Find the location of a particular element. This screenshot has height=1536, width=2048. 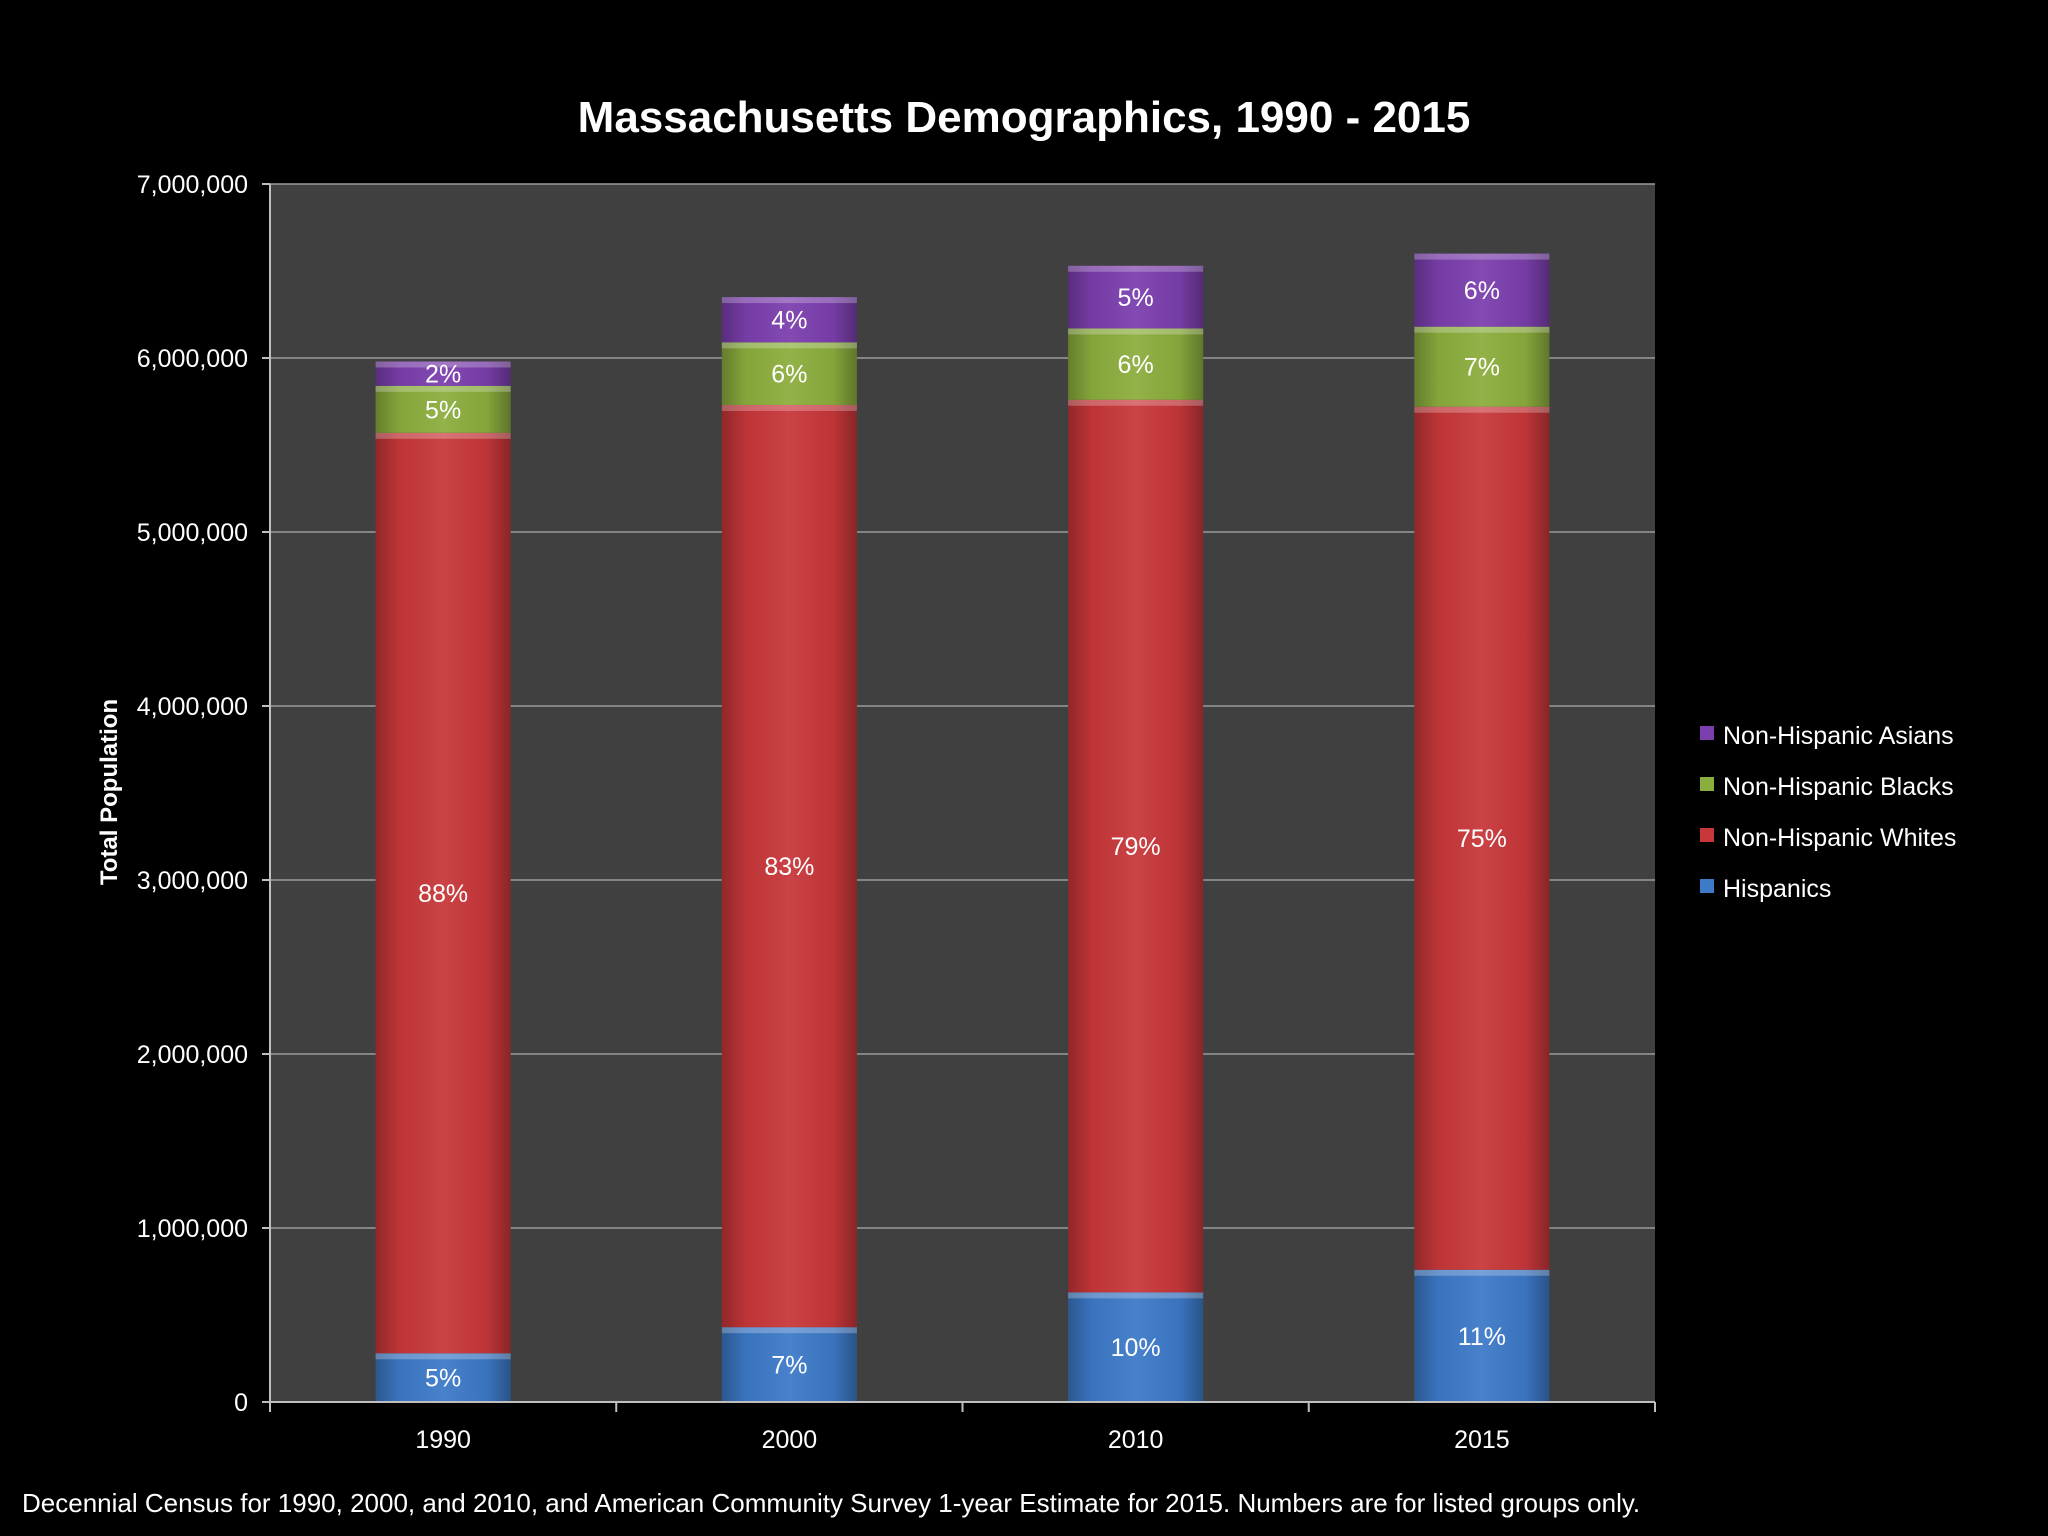

legend-label: Non-Hispanic Asians is located at coordinates (1838, 736).